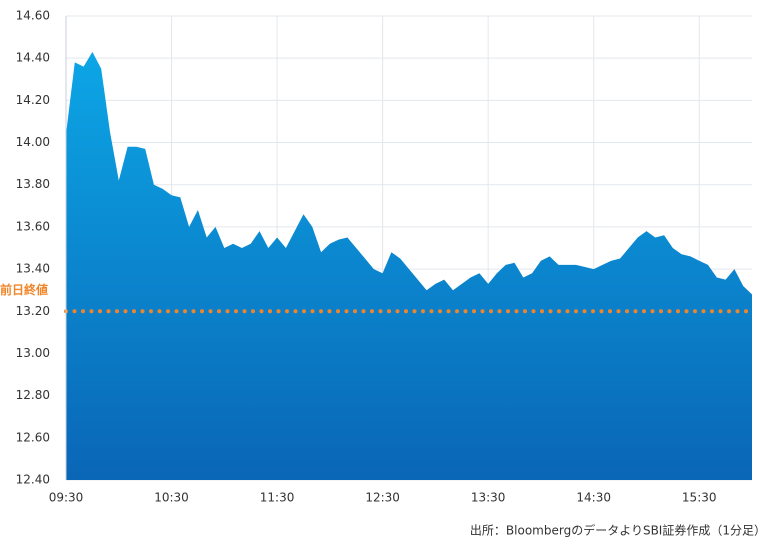  I want to click on x-tick-label: 10:30, so click(171, 498).